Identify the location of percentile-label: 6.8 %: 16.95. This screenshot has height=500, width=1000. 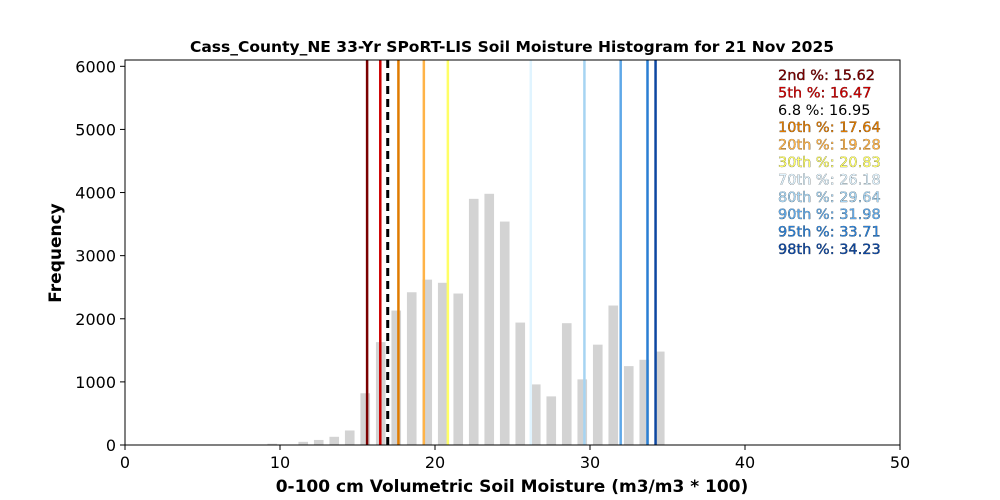
(824, 111).